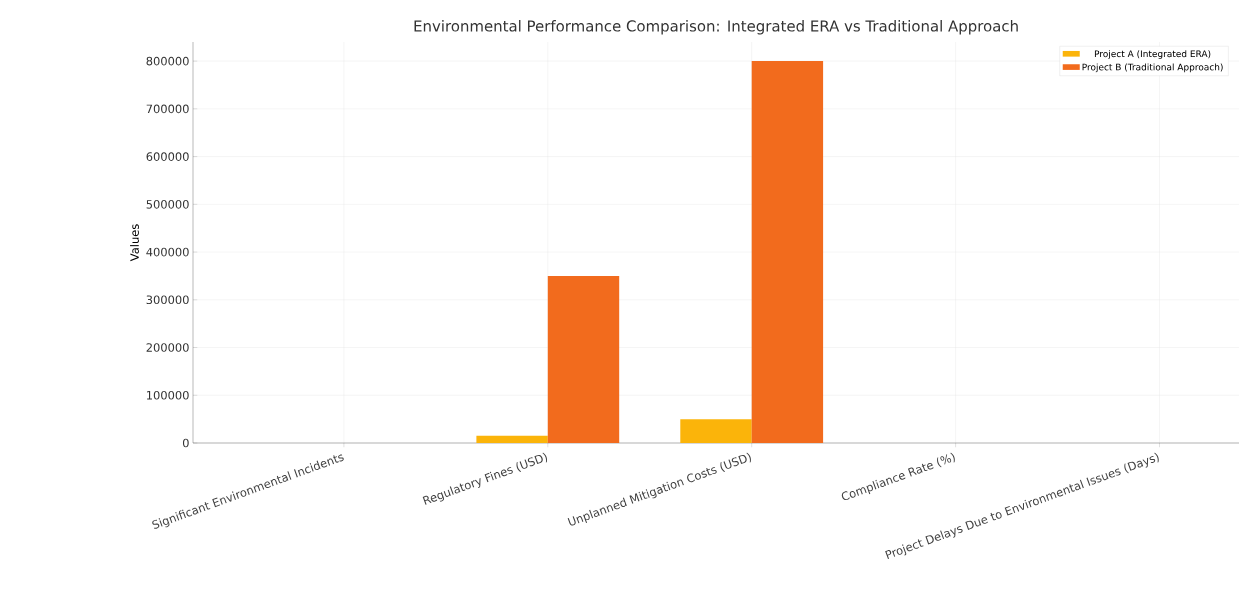 Image resolution: width=1239 pixels, height=614 pixels. Describe the element at coordinates (167, 347) in the screenshot. I see `y-tick-label: 200000` at that location.